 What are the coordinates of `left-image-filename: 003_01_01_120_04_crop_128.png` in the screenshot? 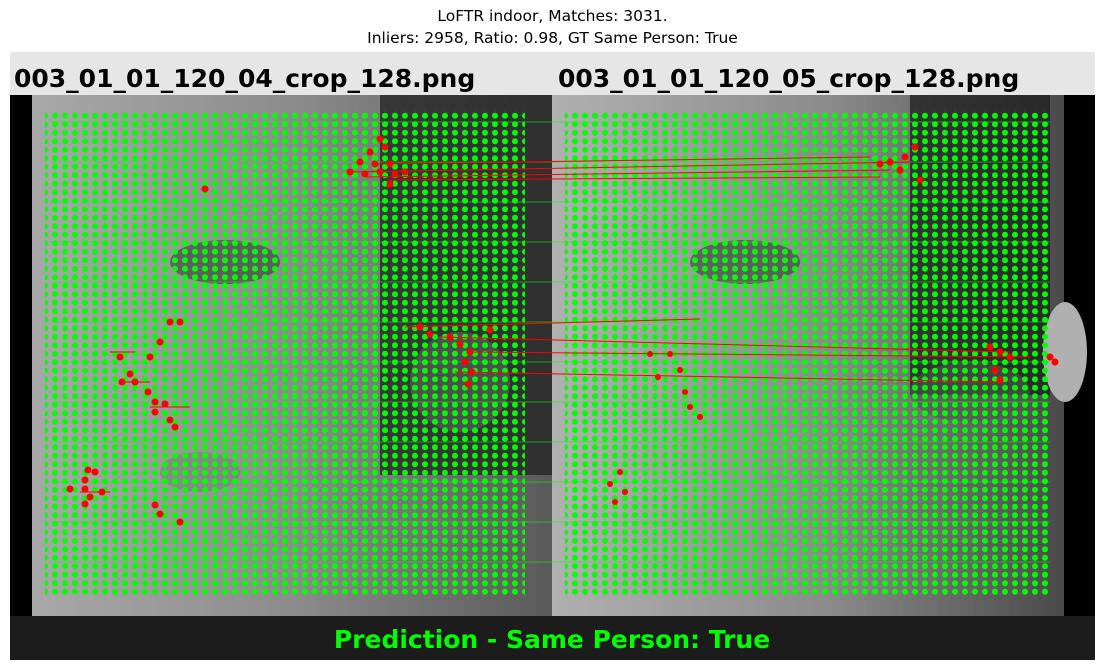 It's located at (244, 78).